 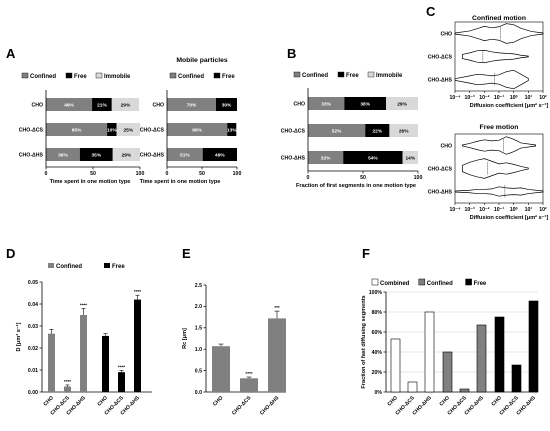 I want to click on violin-cho, so click(x=499, y=33).